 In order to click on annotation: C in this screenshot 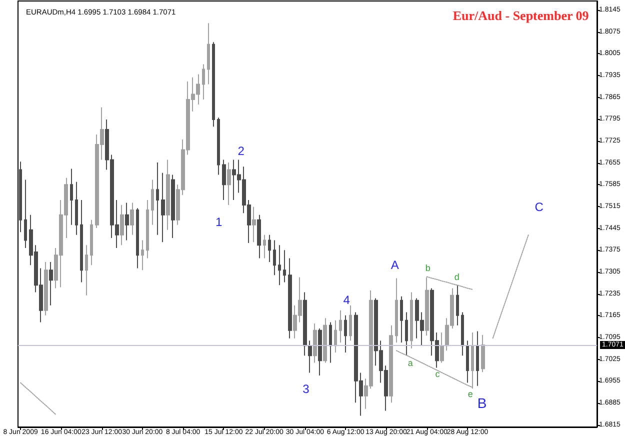, I will do `click(539, 207)`.